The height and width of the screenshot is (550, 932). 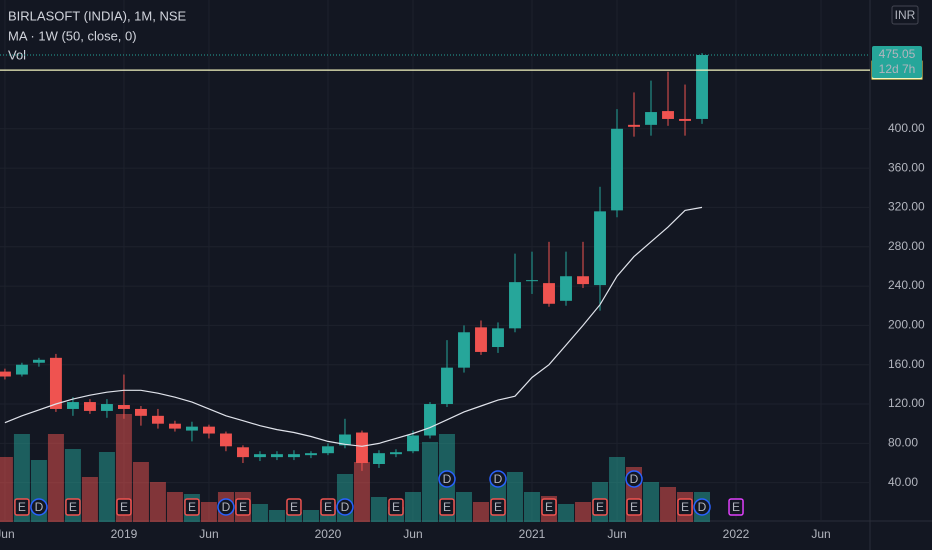 What do you see at coordinates (124, 534) in the screenshot?
I see `x-tick-label: 2019` at bounding box center [124, 534].